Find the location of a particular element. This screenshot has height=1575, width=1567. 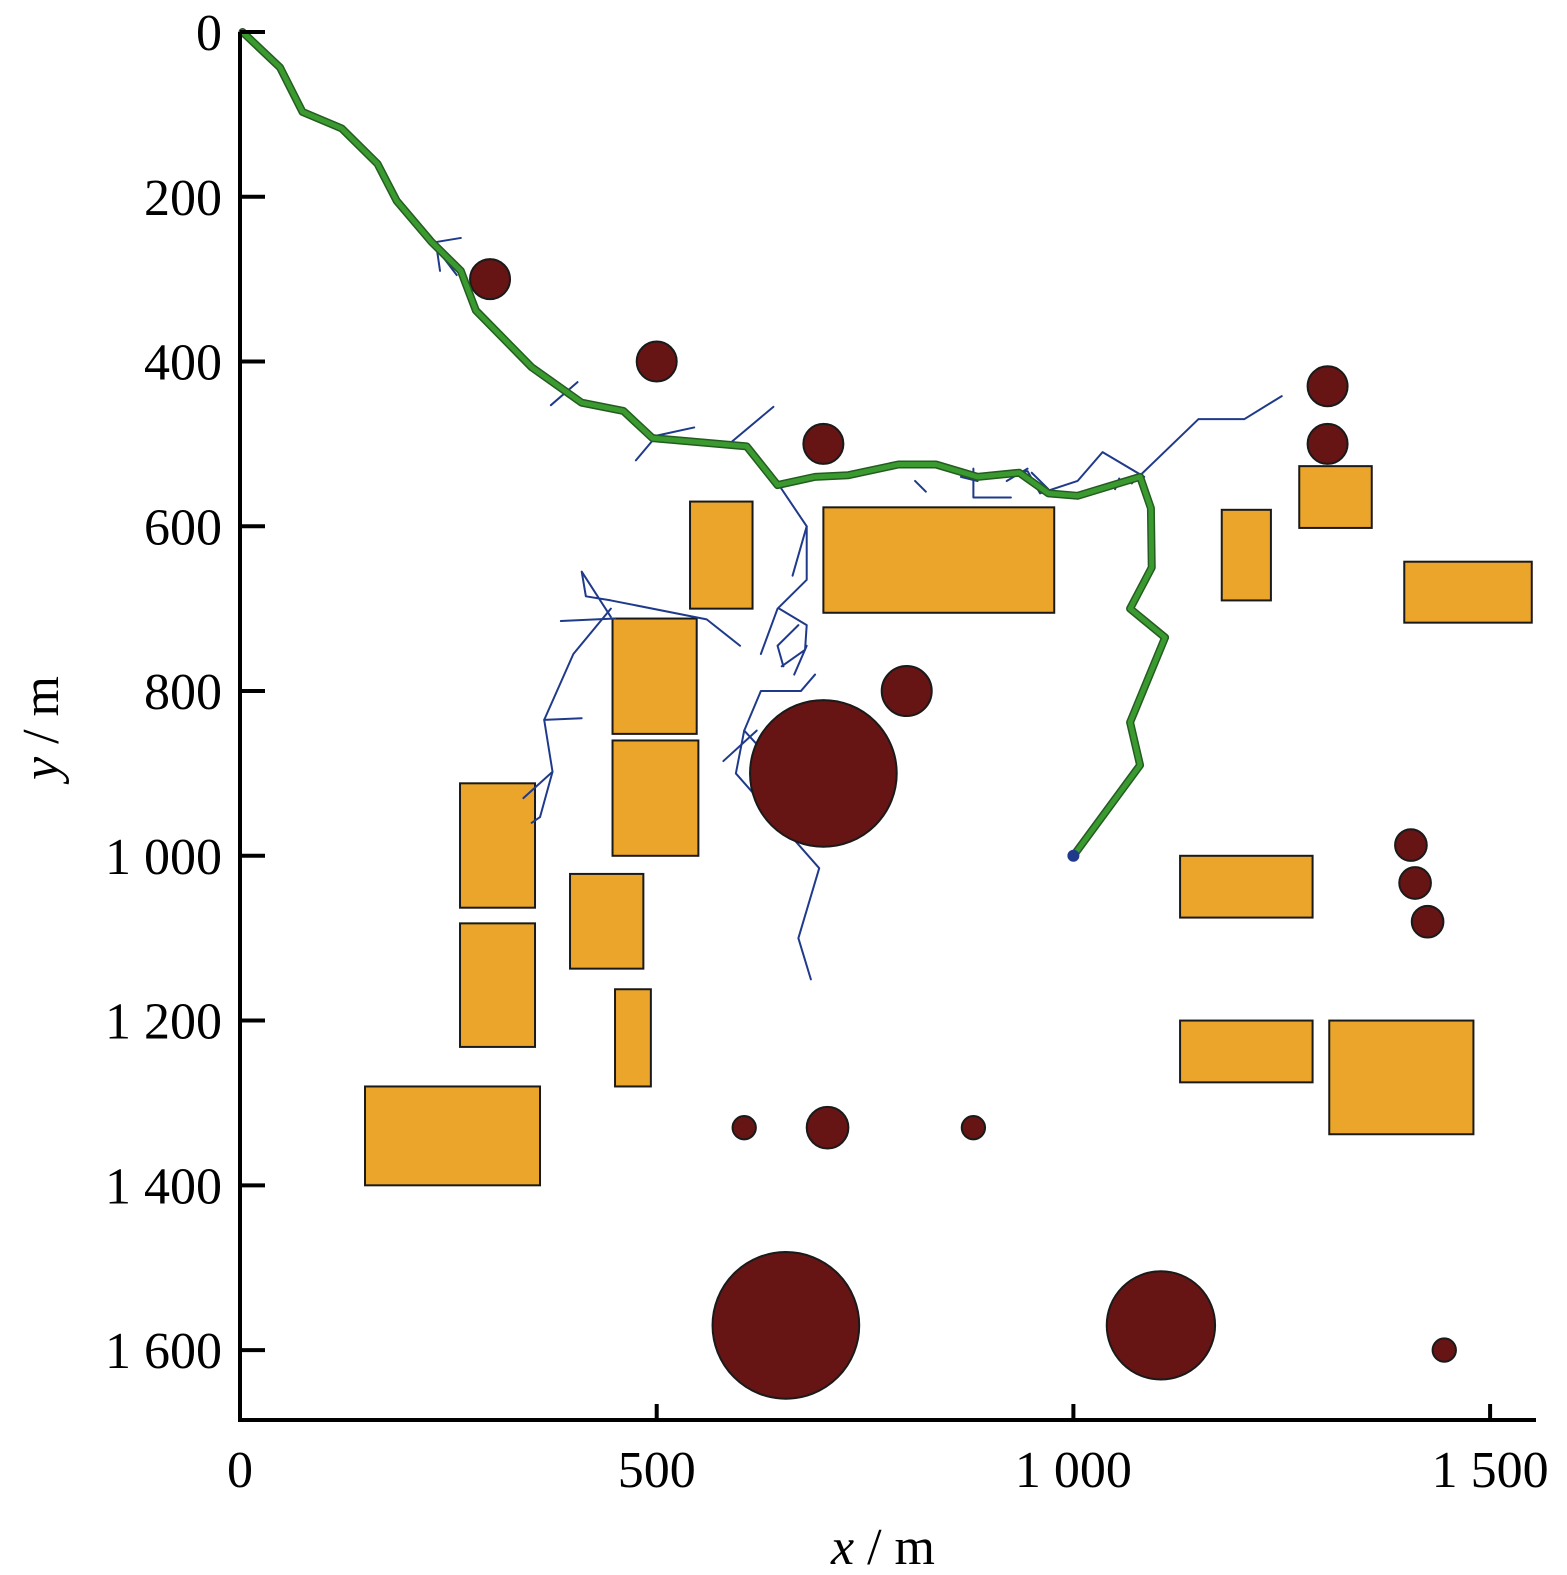

y-tick-label: 0 is located at coordinates (209, 33).